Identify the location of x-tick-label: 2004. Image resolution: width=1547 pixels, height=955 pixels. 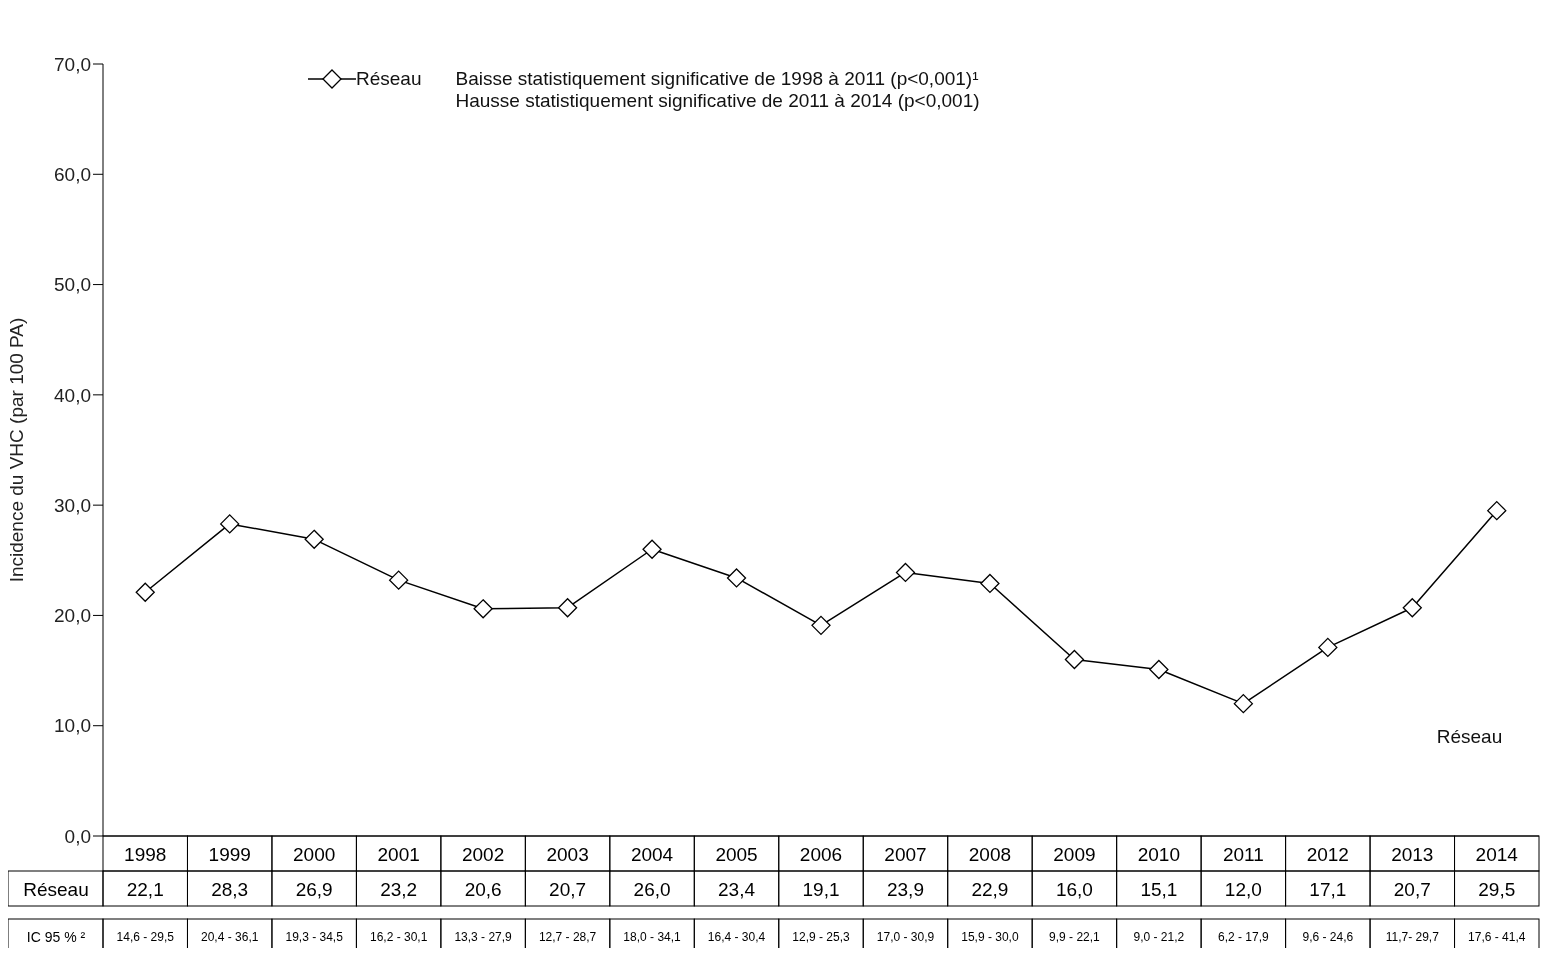
(652, 854).